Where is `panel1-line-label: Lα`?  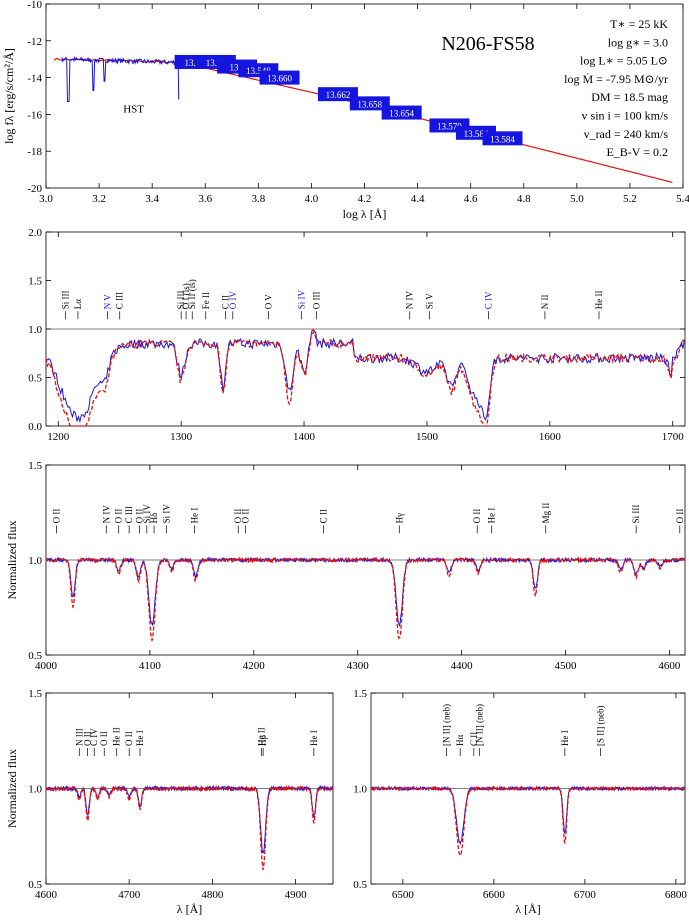 panel1-line-label: Lα is located at coordinates (78, 304).